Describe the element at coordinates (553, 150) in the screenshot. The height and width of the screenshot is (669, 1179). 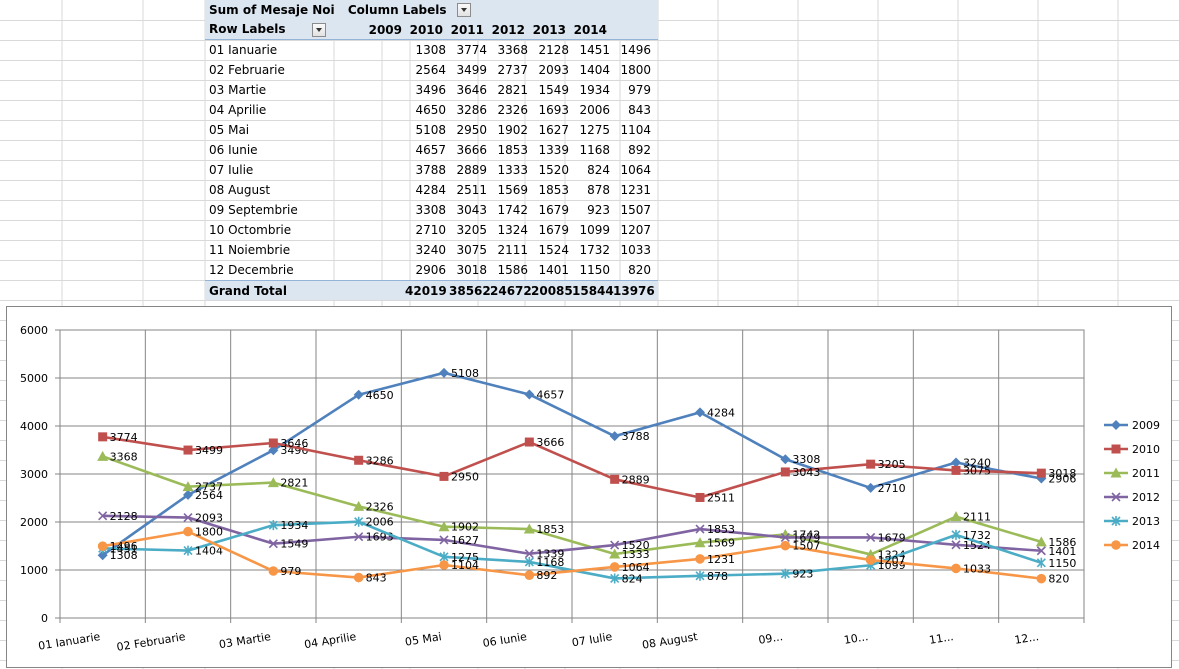
I see `pivot-cell: 1339` at that location.